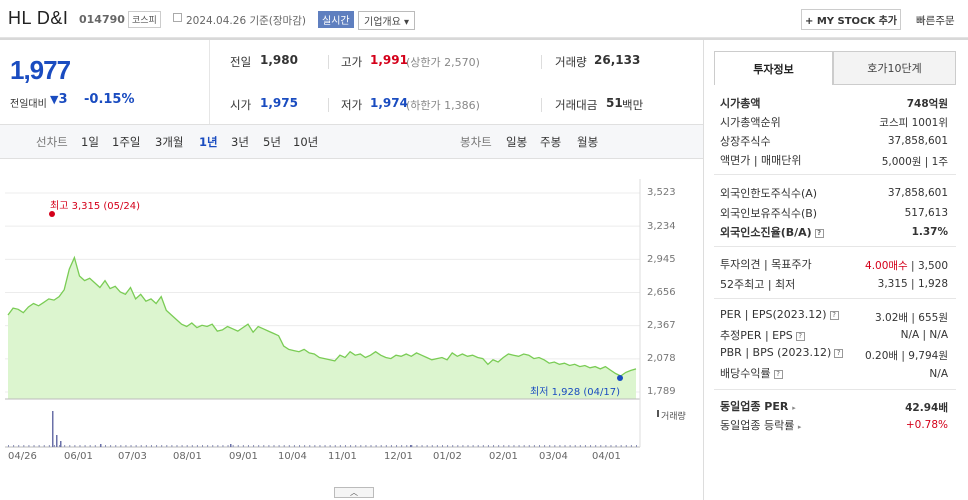 This screenshot has height=500, width=968. Describe the element at coordinates (886, 266) in the screenshot. I see `opinion-rating: 4.00매수` at that location.